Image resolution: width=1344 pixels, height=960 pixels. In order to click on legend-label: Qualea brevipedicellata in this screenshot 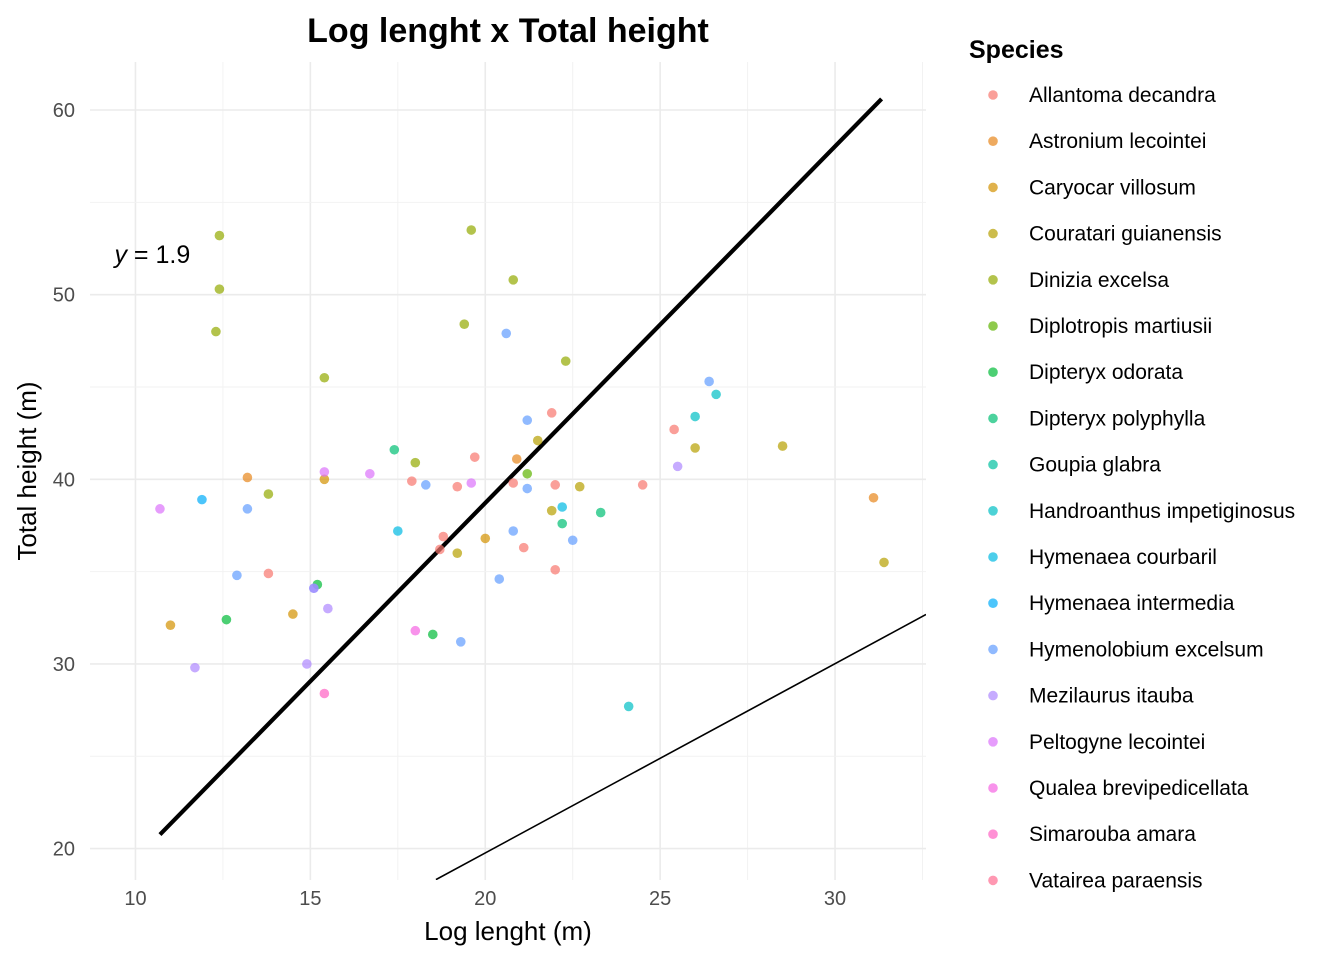, I will do `click(1139, 788)`.